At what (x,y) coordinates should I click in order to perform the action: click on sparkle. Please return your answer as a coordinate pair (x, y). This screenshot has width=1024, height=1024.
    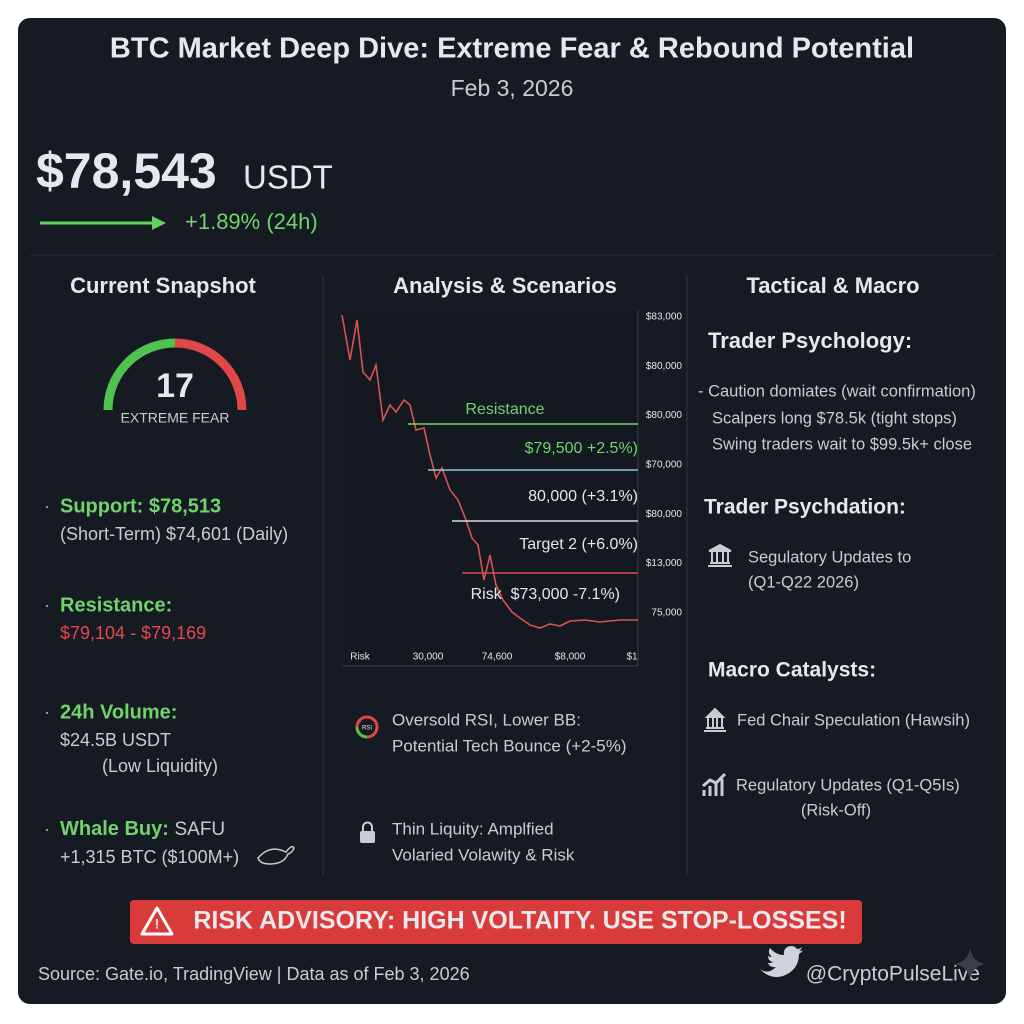
    Looking at the image, I should click on (970, 964).